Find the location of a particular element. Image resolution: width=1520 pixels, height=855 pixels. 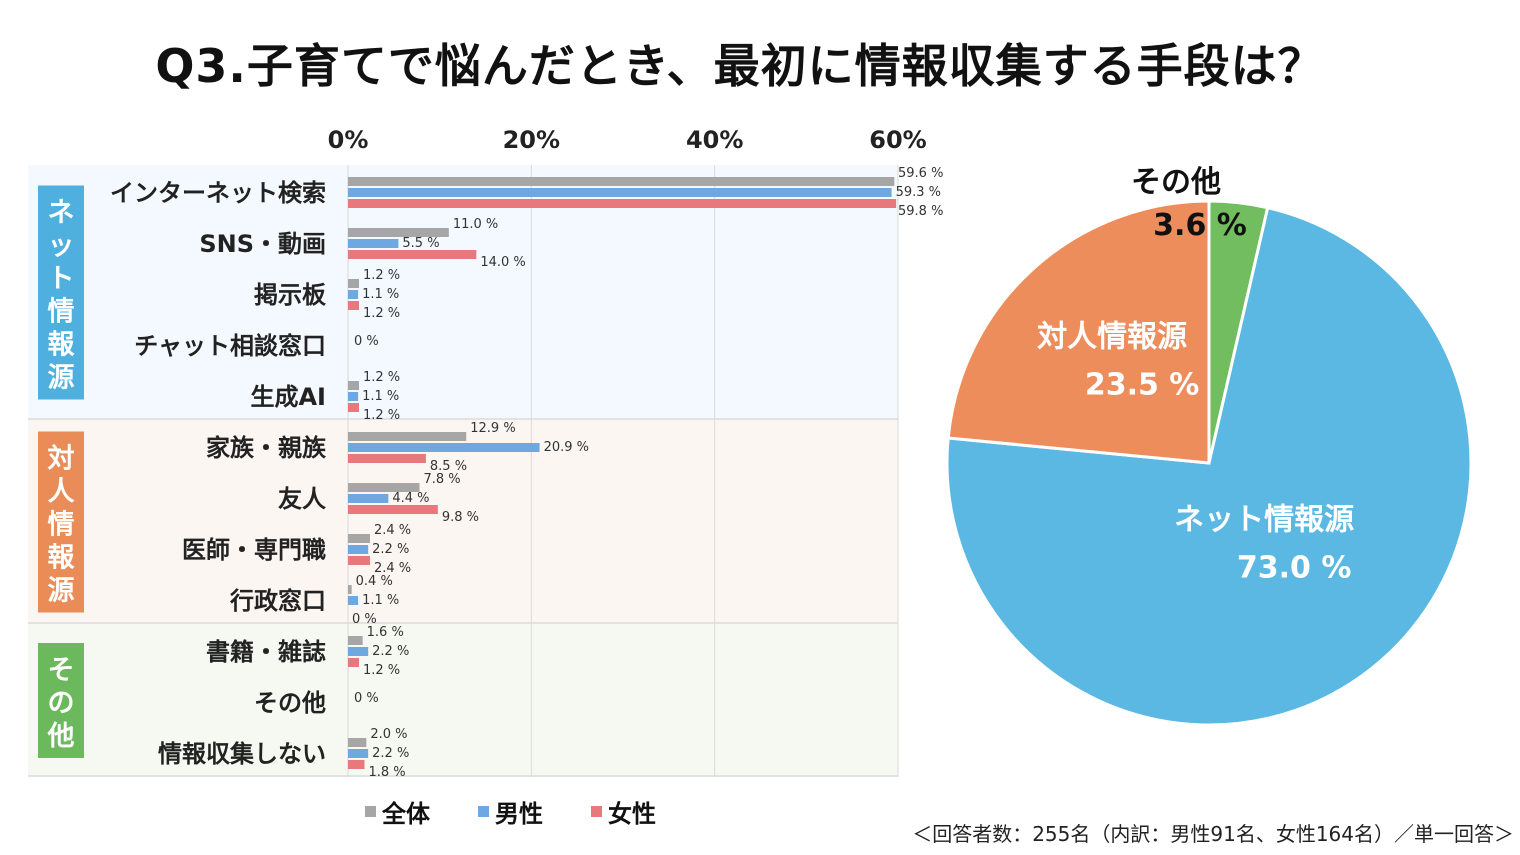

group-tag-char: ネ is located at coordinates (61, 213).